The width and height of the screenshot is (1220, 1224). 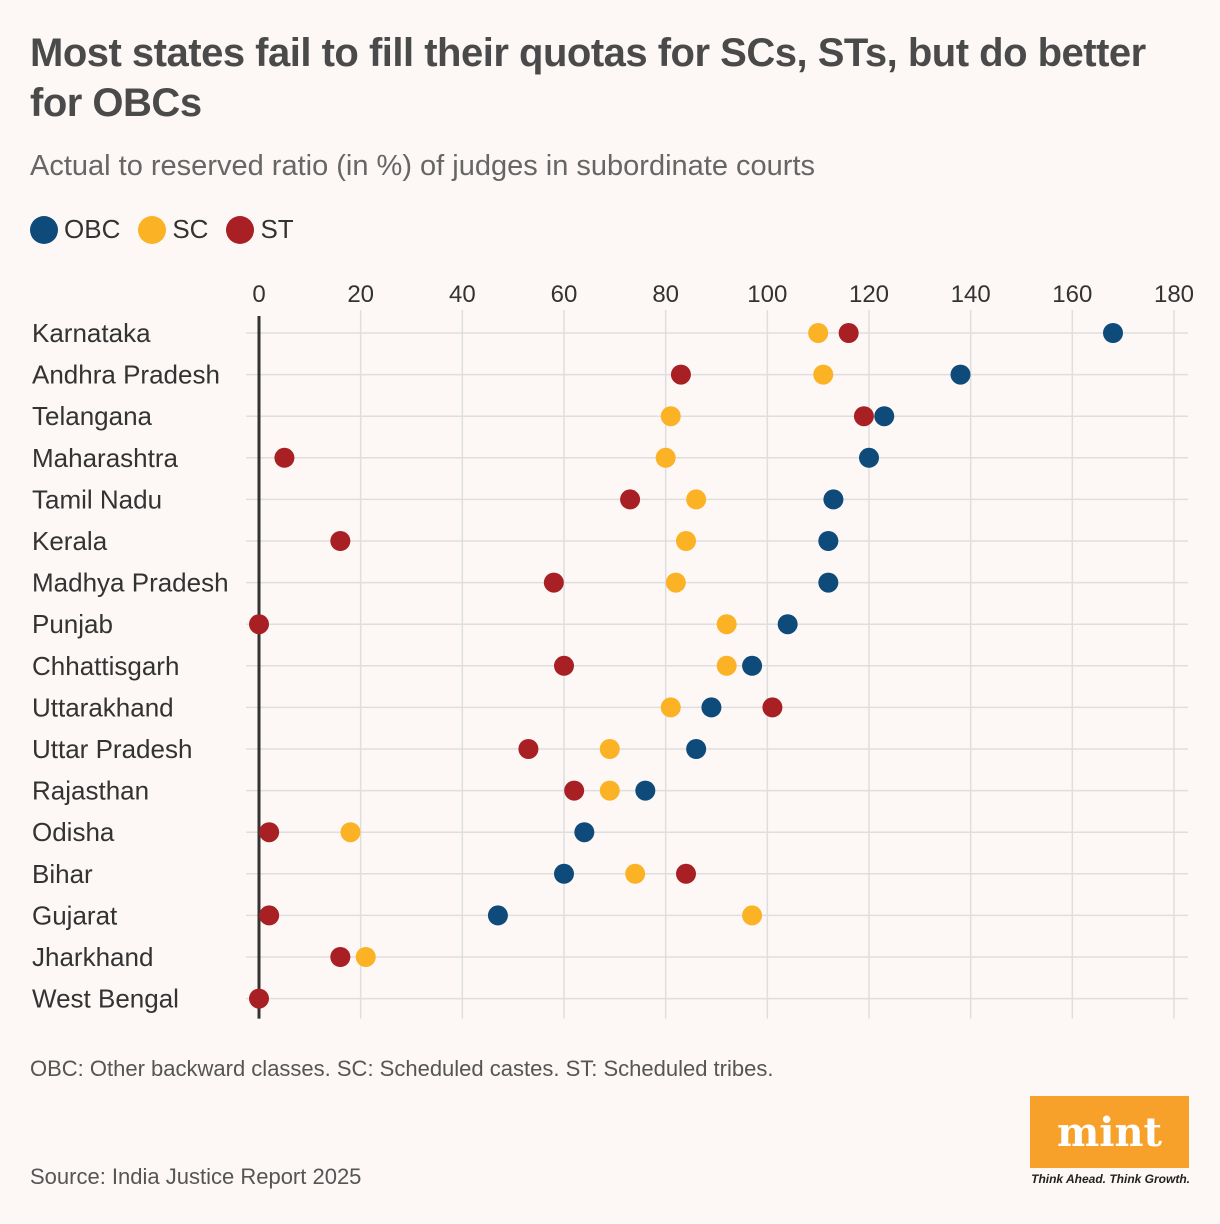 What do you see at coordinates (112, 749) in the screenshot?
I see `category-label: Uttar Pradesh` at bounding box center [112, 749].